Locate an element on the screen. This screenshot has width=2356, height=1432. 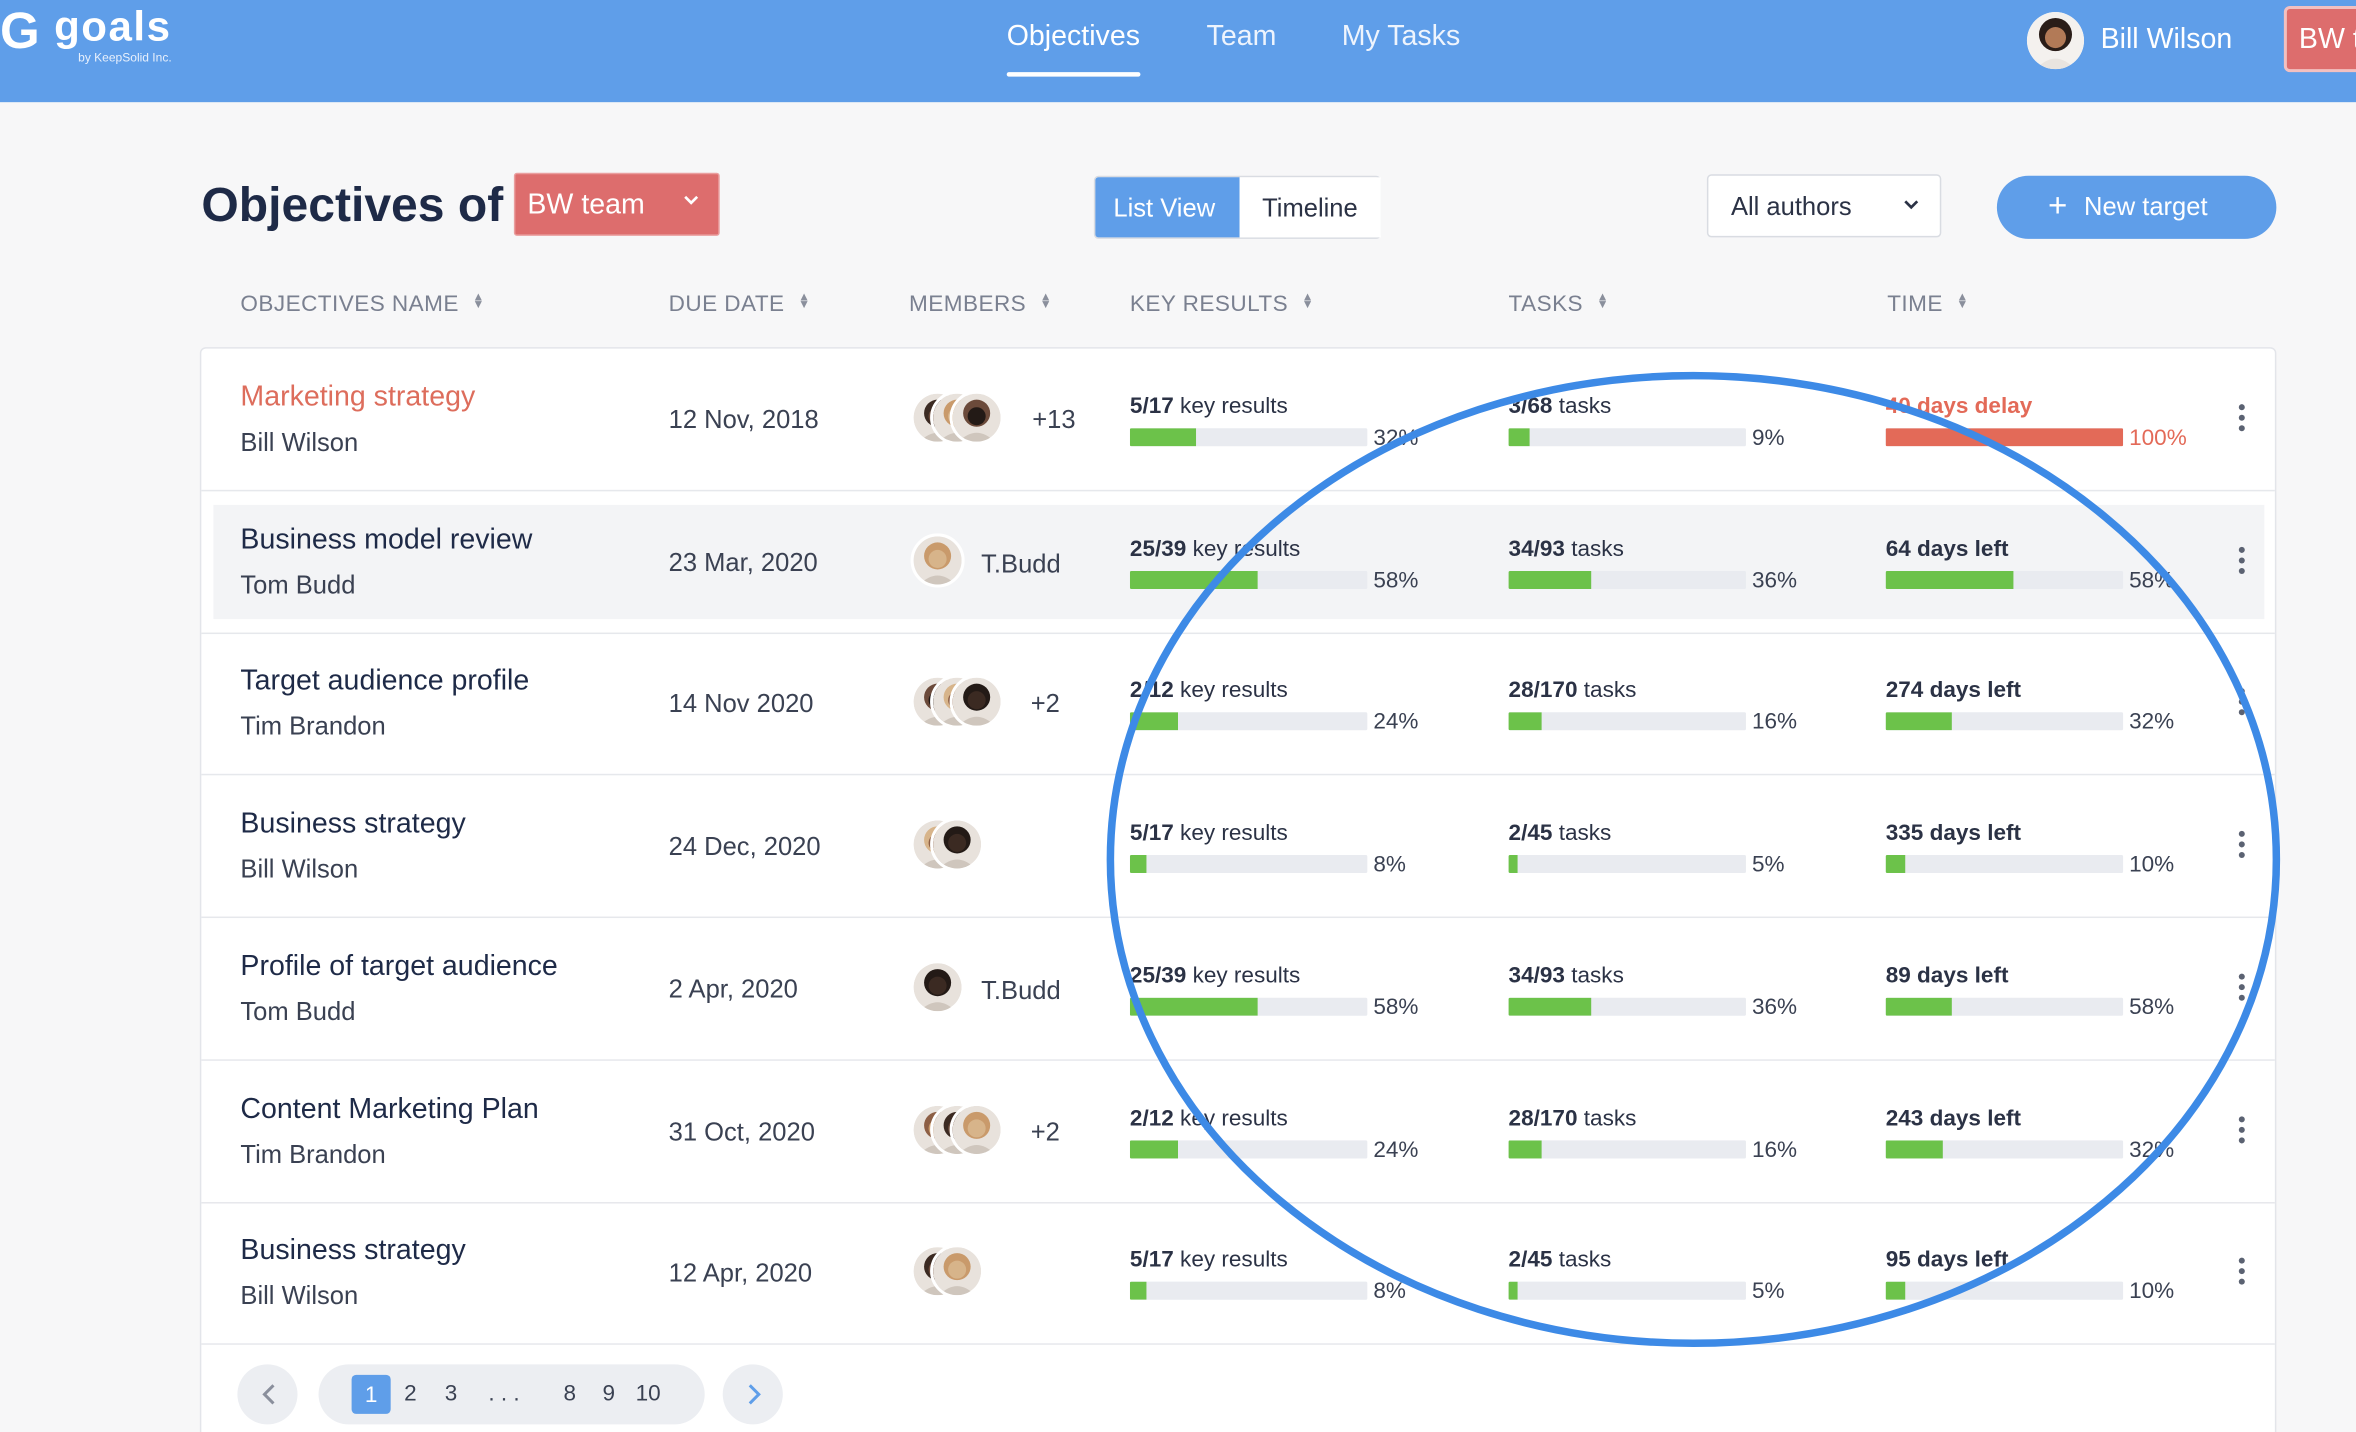
tasks-percent: 36% is located at coordinates (1774, 580).